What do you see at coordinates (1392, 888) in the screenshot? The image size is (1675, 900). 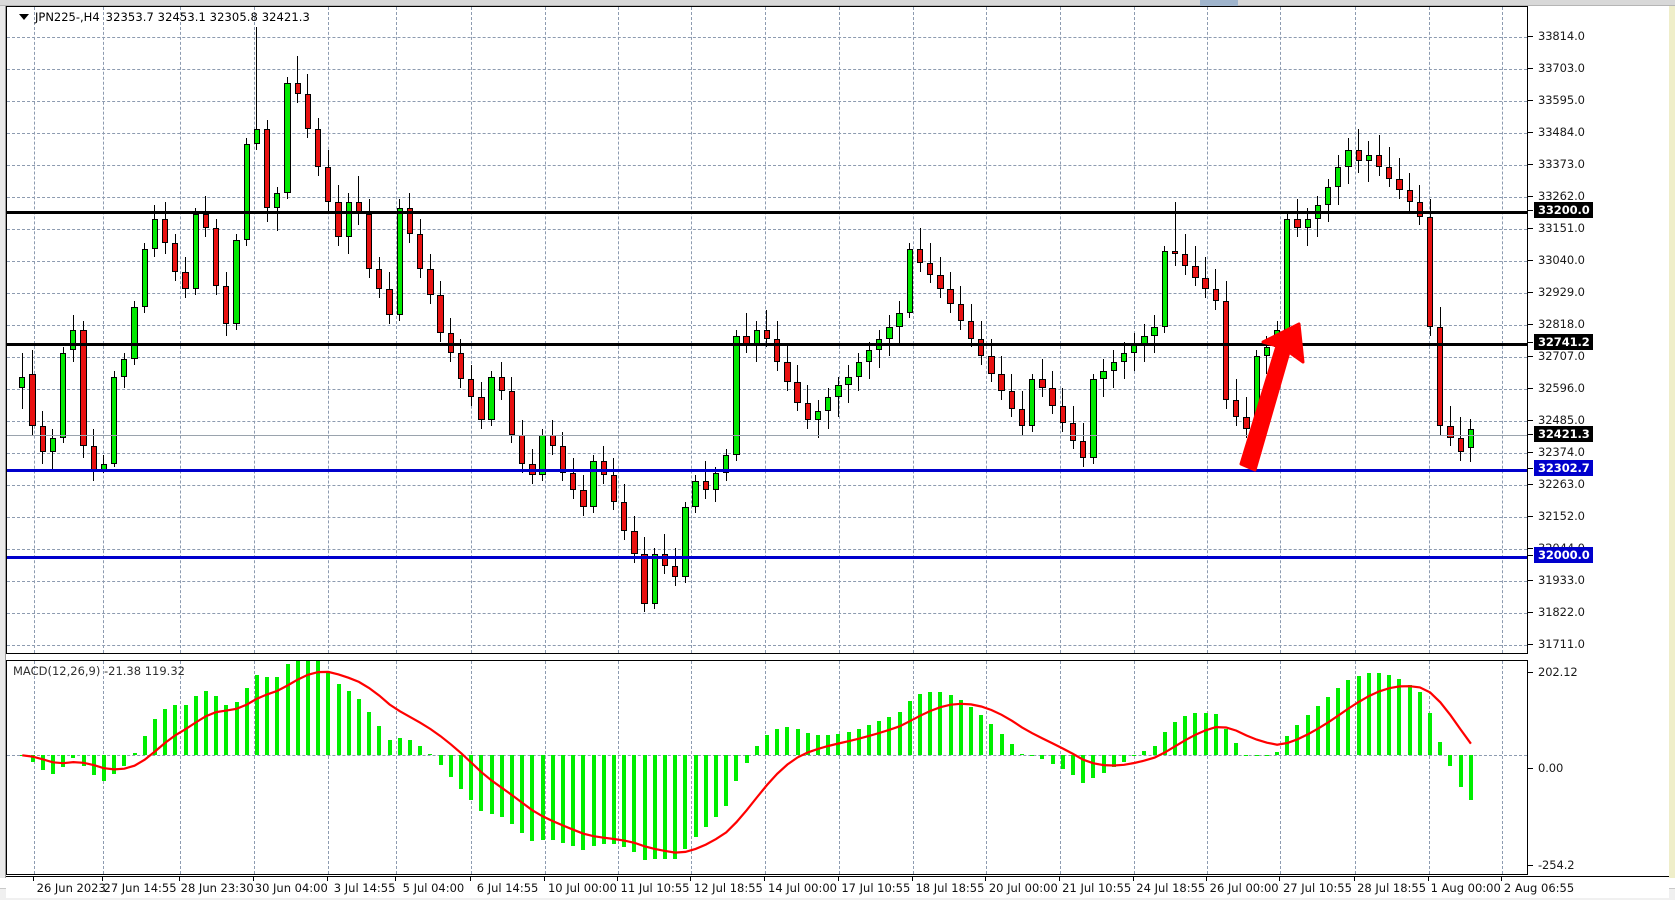 I see `time-axis-label: 28 Jul 18:55` at bounding box center [1392, 888].